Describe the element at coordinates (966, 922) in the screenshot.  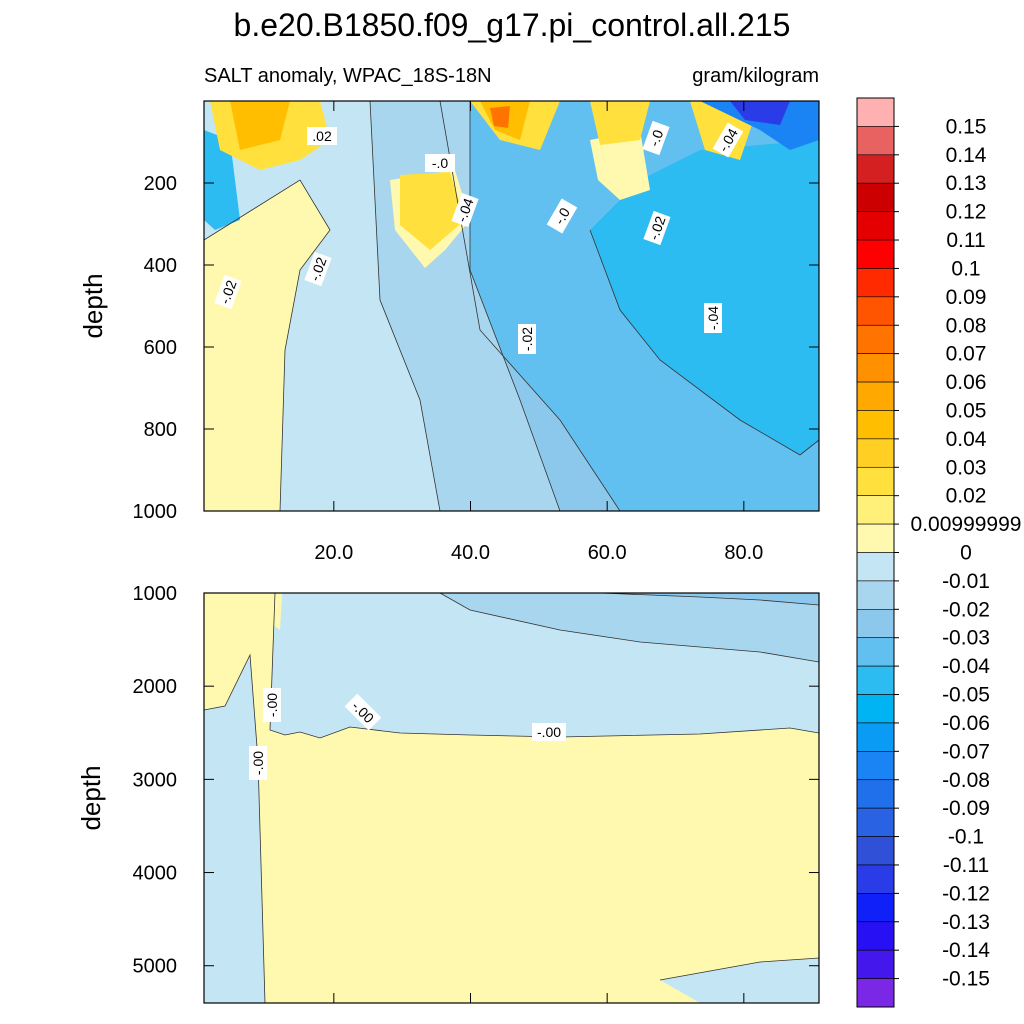
I see `colorbar-label: -0.13` at that location.